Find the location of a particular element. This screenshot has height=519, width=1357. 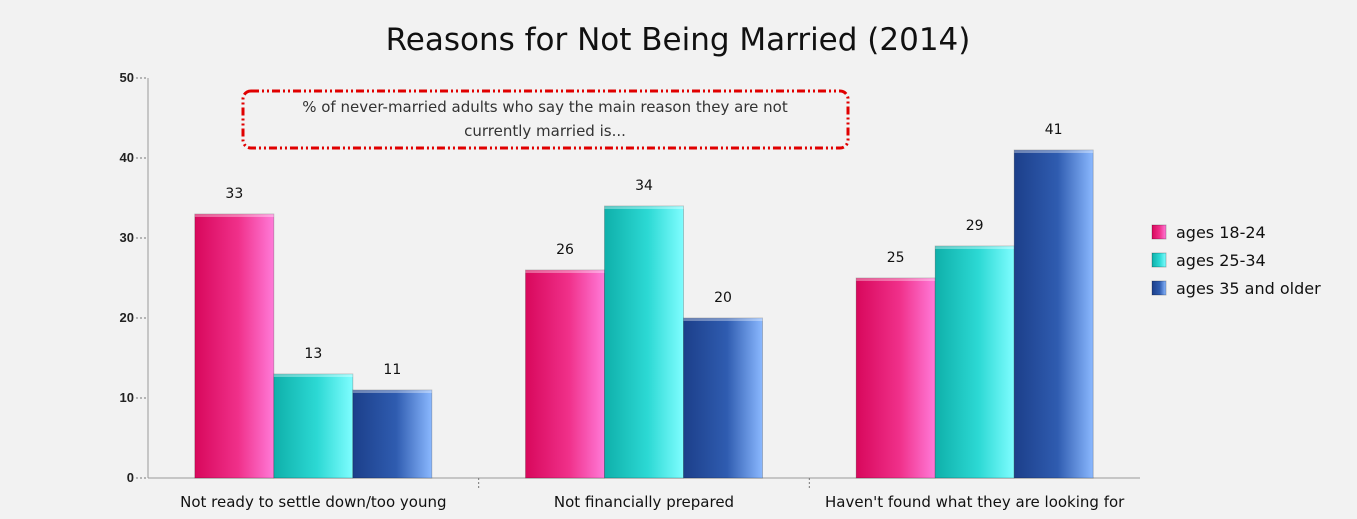

annotation-border is located at coordinates (545, 119).